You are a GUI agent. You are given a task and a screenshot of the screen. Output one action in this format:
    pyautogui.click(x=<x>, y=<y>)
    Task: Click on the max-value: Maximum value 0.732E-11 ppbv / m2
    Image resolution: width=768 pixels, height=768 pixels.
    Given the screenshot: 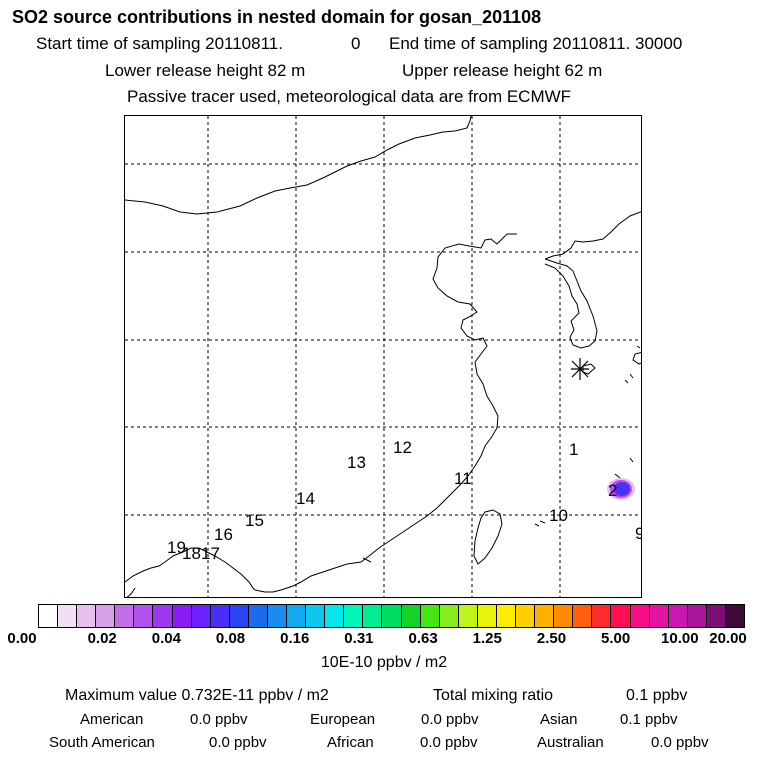 What is the action you would take?
    pyautogui.click(x=197, y=695)
    